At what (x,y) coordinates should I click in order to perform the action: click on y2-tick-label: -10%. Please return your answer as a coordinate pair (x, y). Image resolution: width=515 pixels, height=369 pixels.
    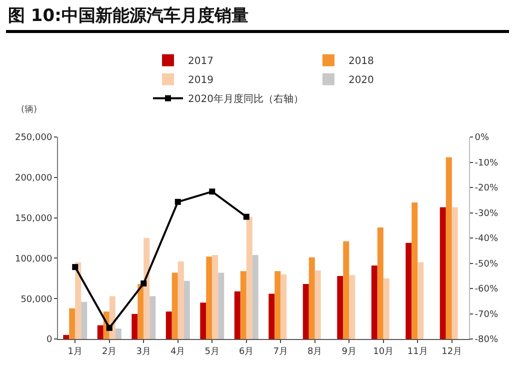
    Looking at the image, I should click on (486, 163).